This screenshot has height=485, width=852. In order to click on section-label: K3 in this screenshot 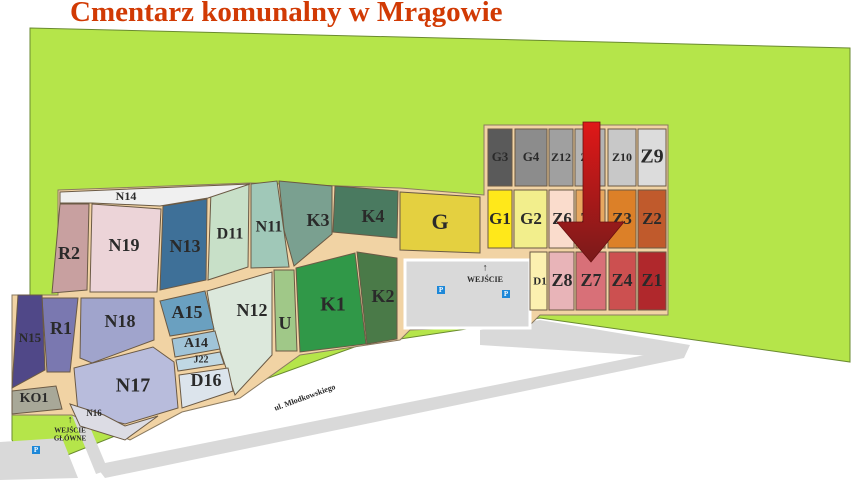, I will do `click(317, 220)`.